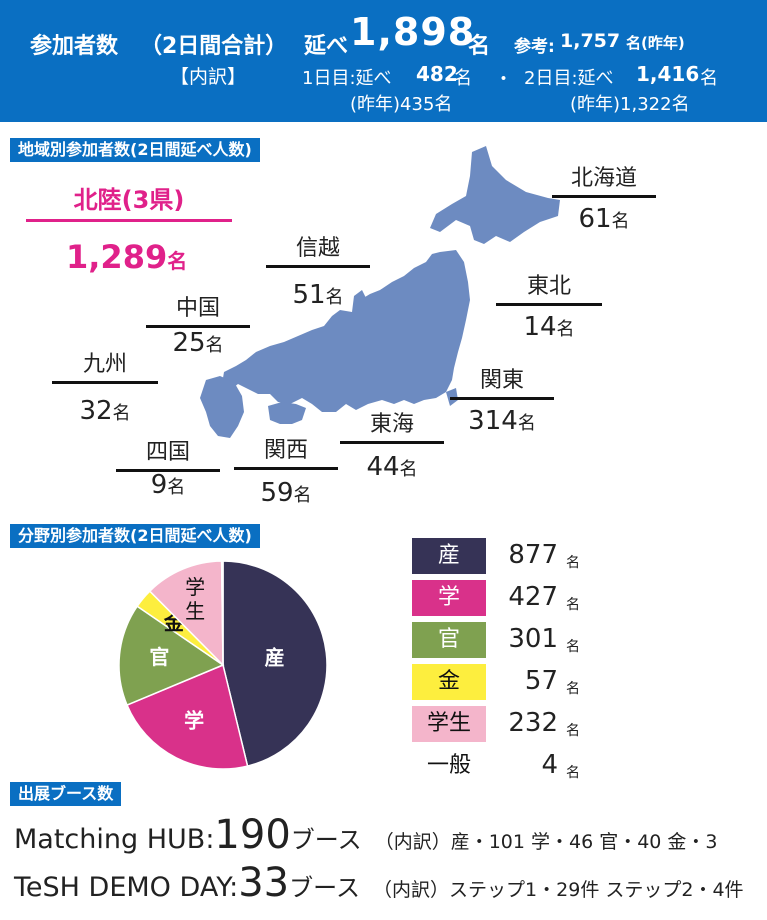 This screenshot has height=920, width=767. What do you see at coordinates (655, 43) in the screenshot?
I see `reference-unit: 名(昨年)` at bounding box center [655, 43].